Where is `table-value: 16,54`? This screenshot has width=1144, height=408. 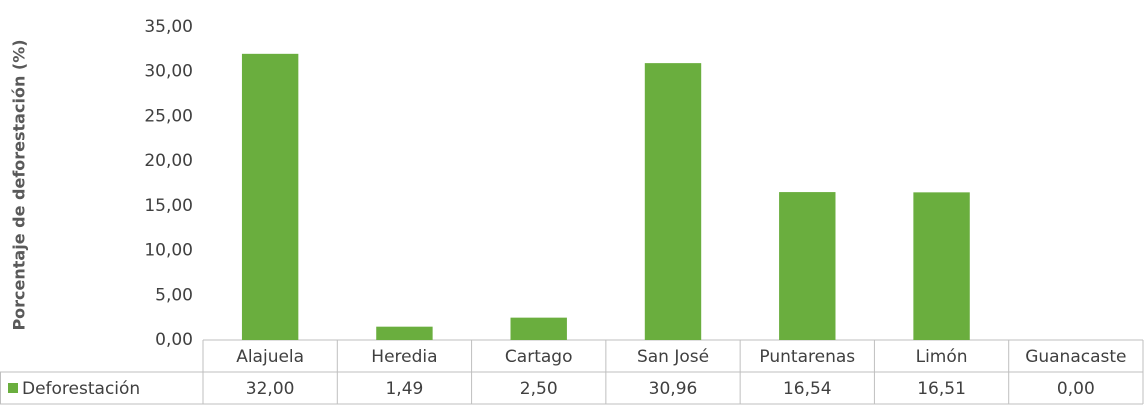
table-value: 16,54 is located at coordinates (807, 389).